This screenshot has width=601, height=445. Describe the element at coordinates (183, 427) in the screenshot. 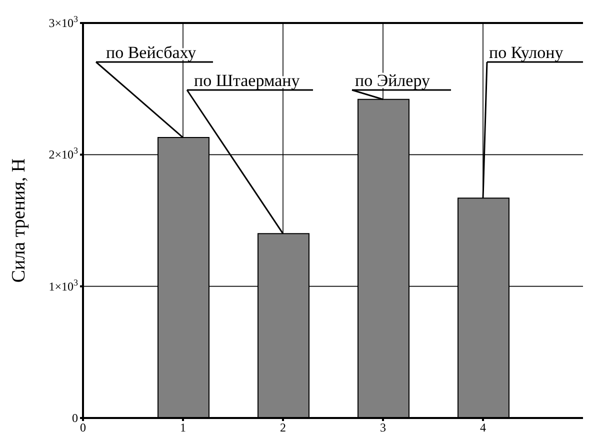

I see `x-tick-label: 1` at that location.